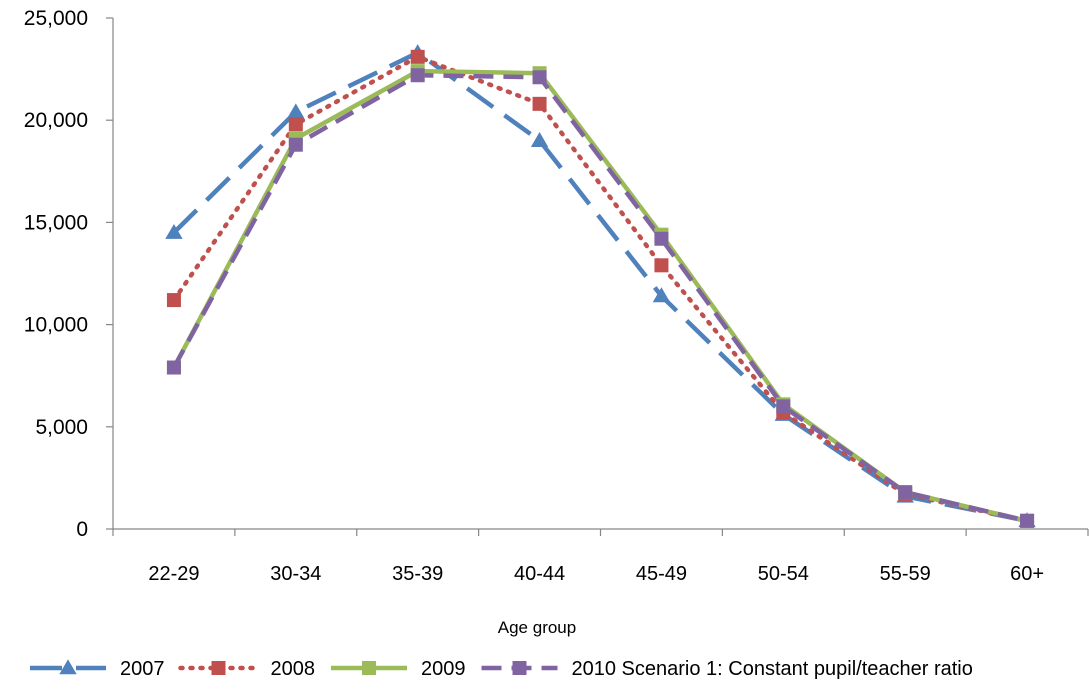  I want to click on x-tick-label: 30-34, so click(295, 574).